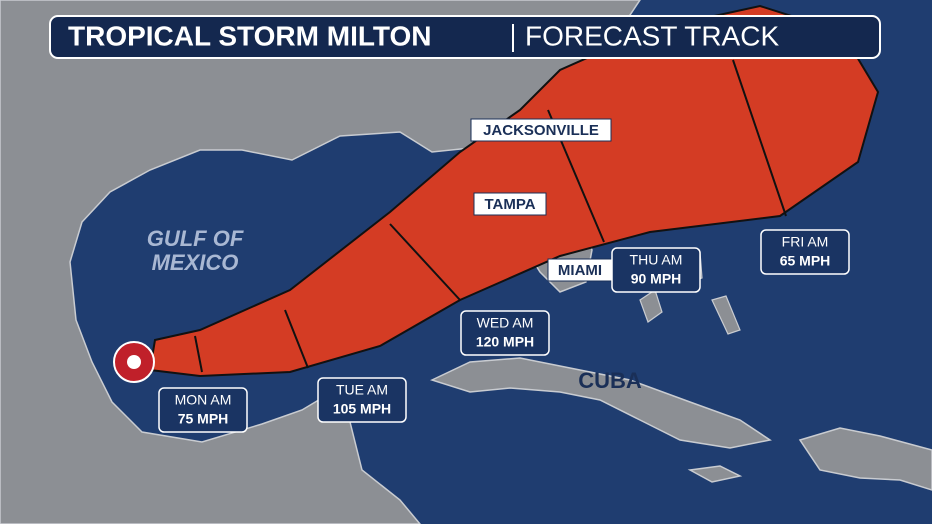  I want to click on land-hispaniola, so click(865, 459).